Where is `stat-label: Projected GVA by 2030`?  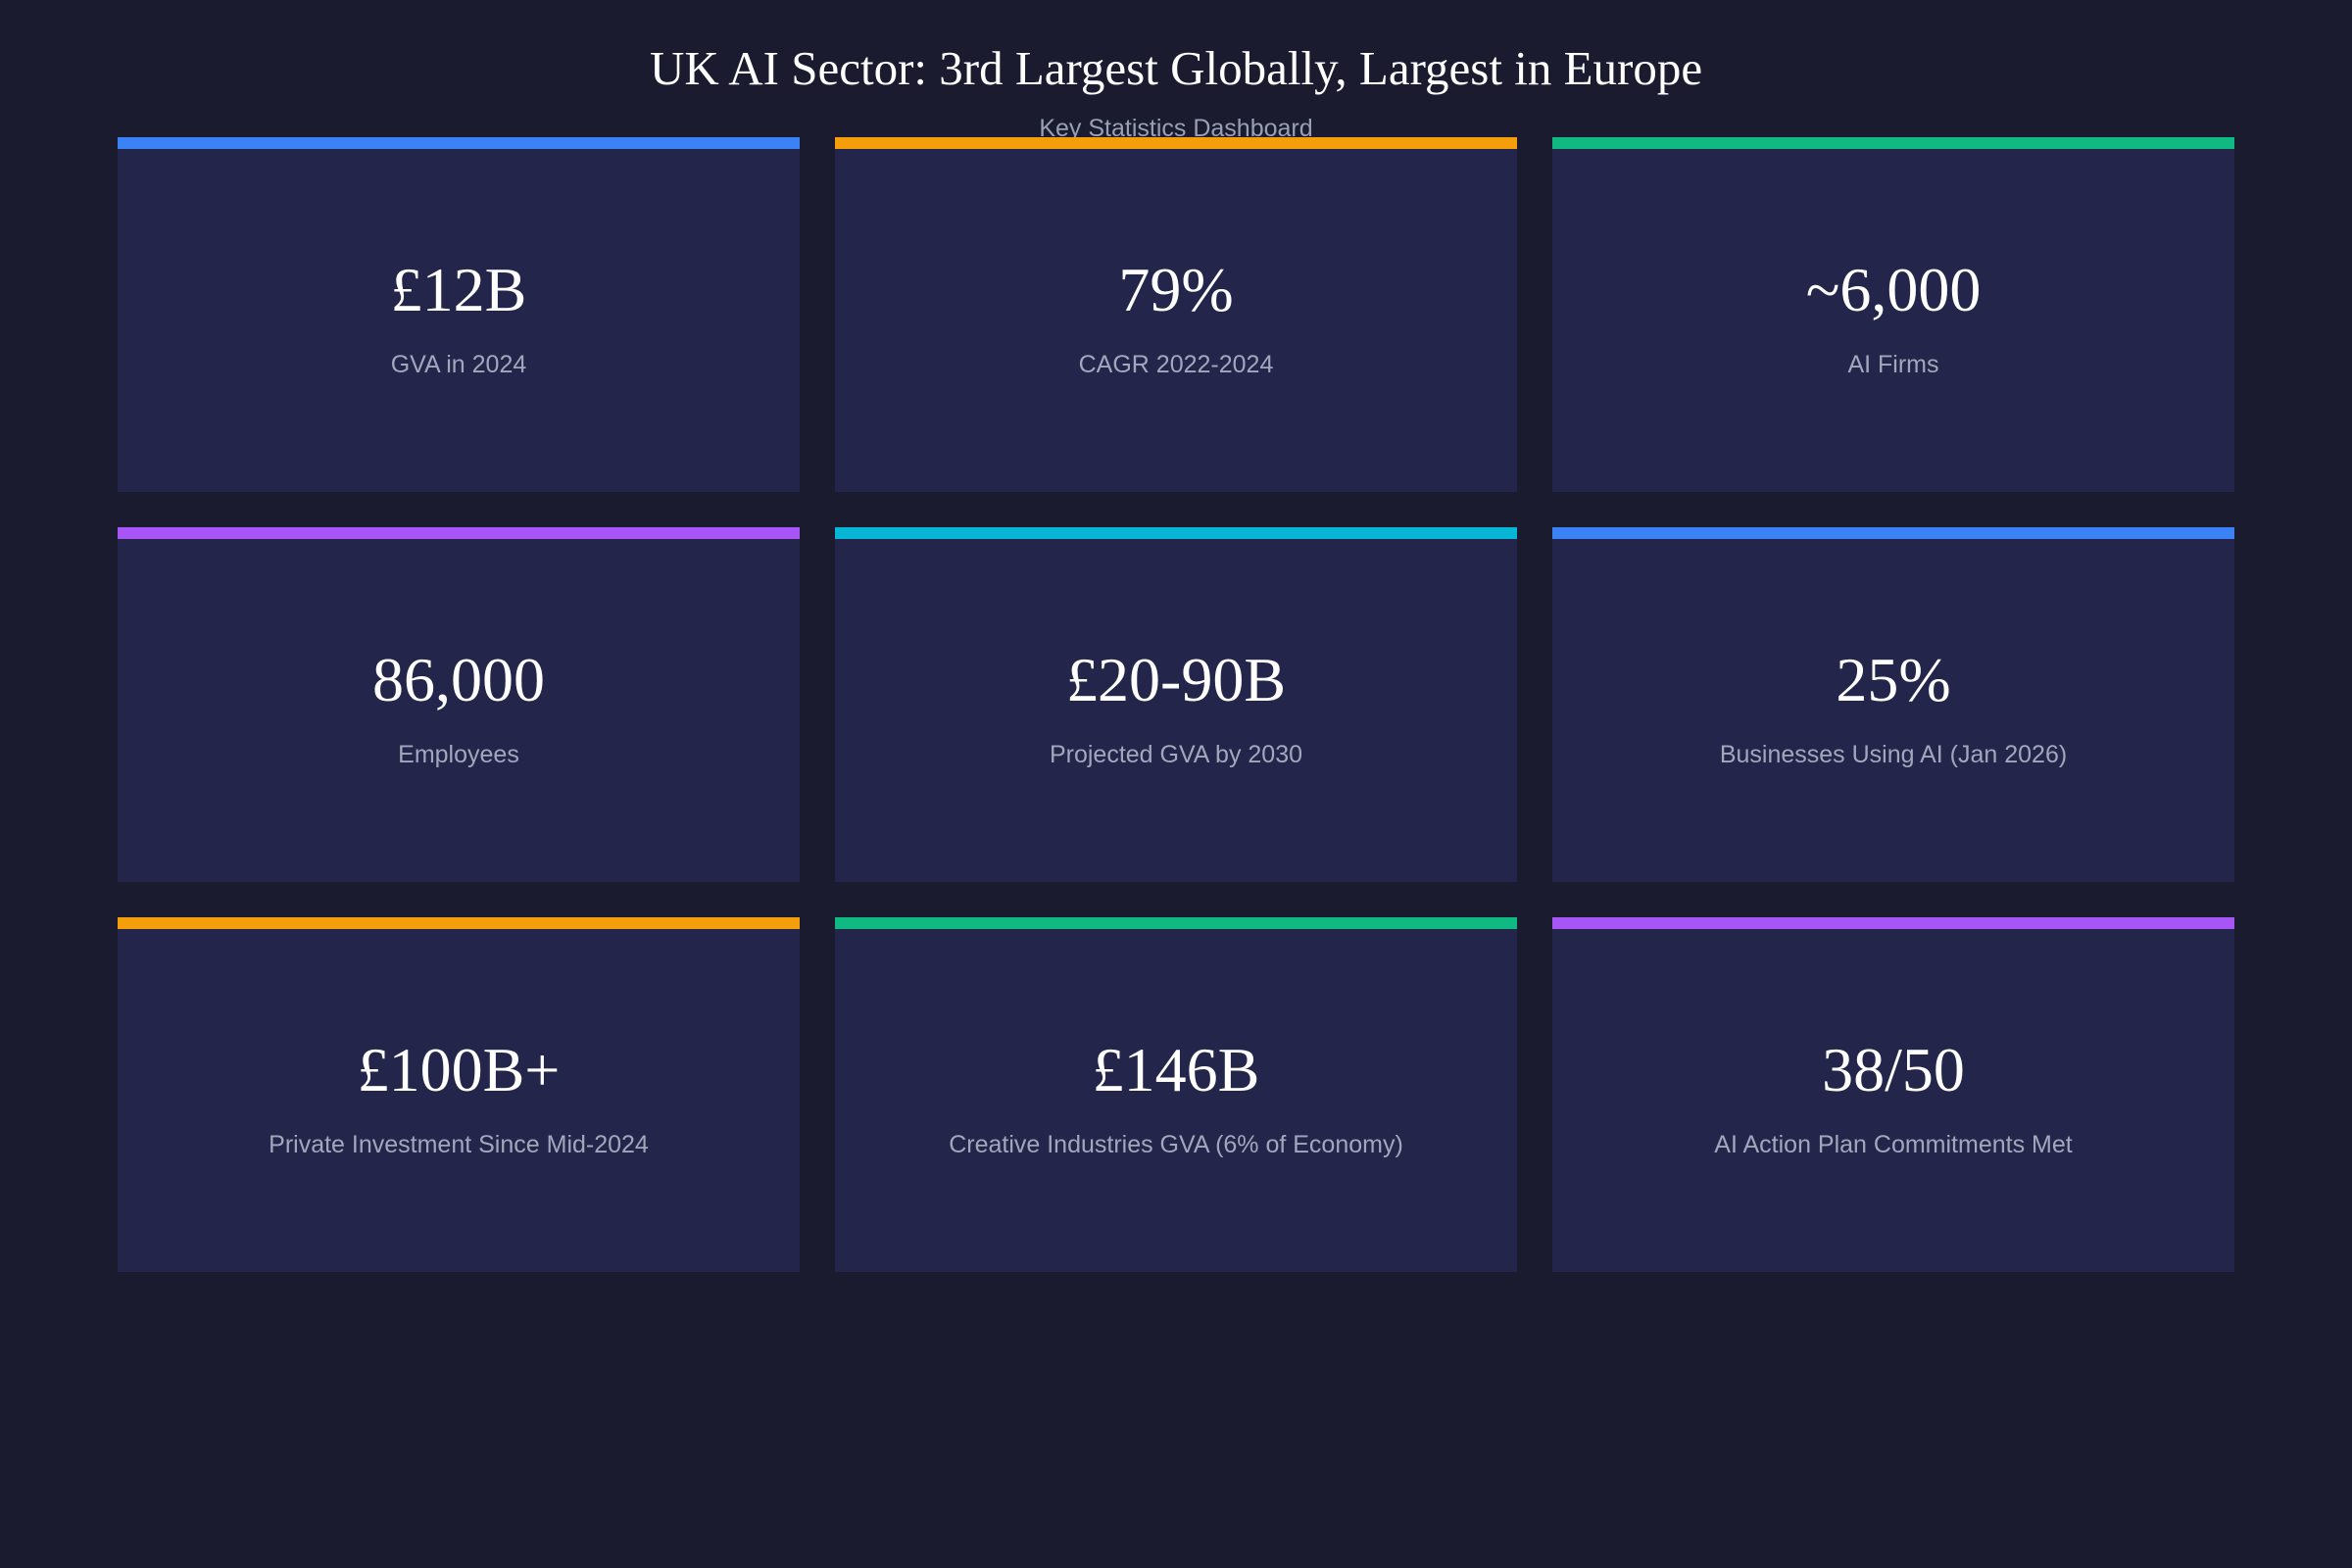 stat-label: Projected GVA by 2030 is located at coordinates (1176, 754).